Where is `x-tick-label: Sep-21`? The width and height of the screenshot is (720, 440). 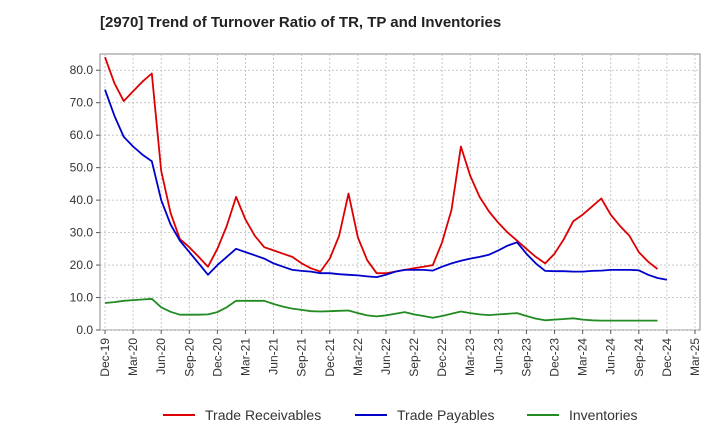
x-tick-label: Sep-21 is located at coordinates (302, 357).